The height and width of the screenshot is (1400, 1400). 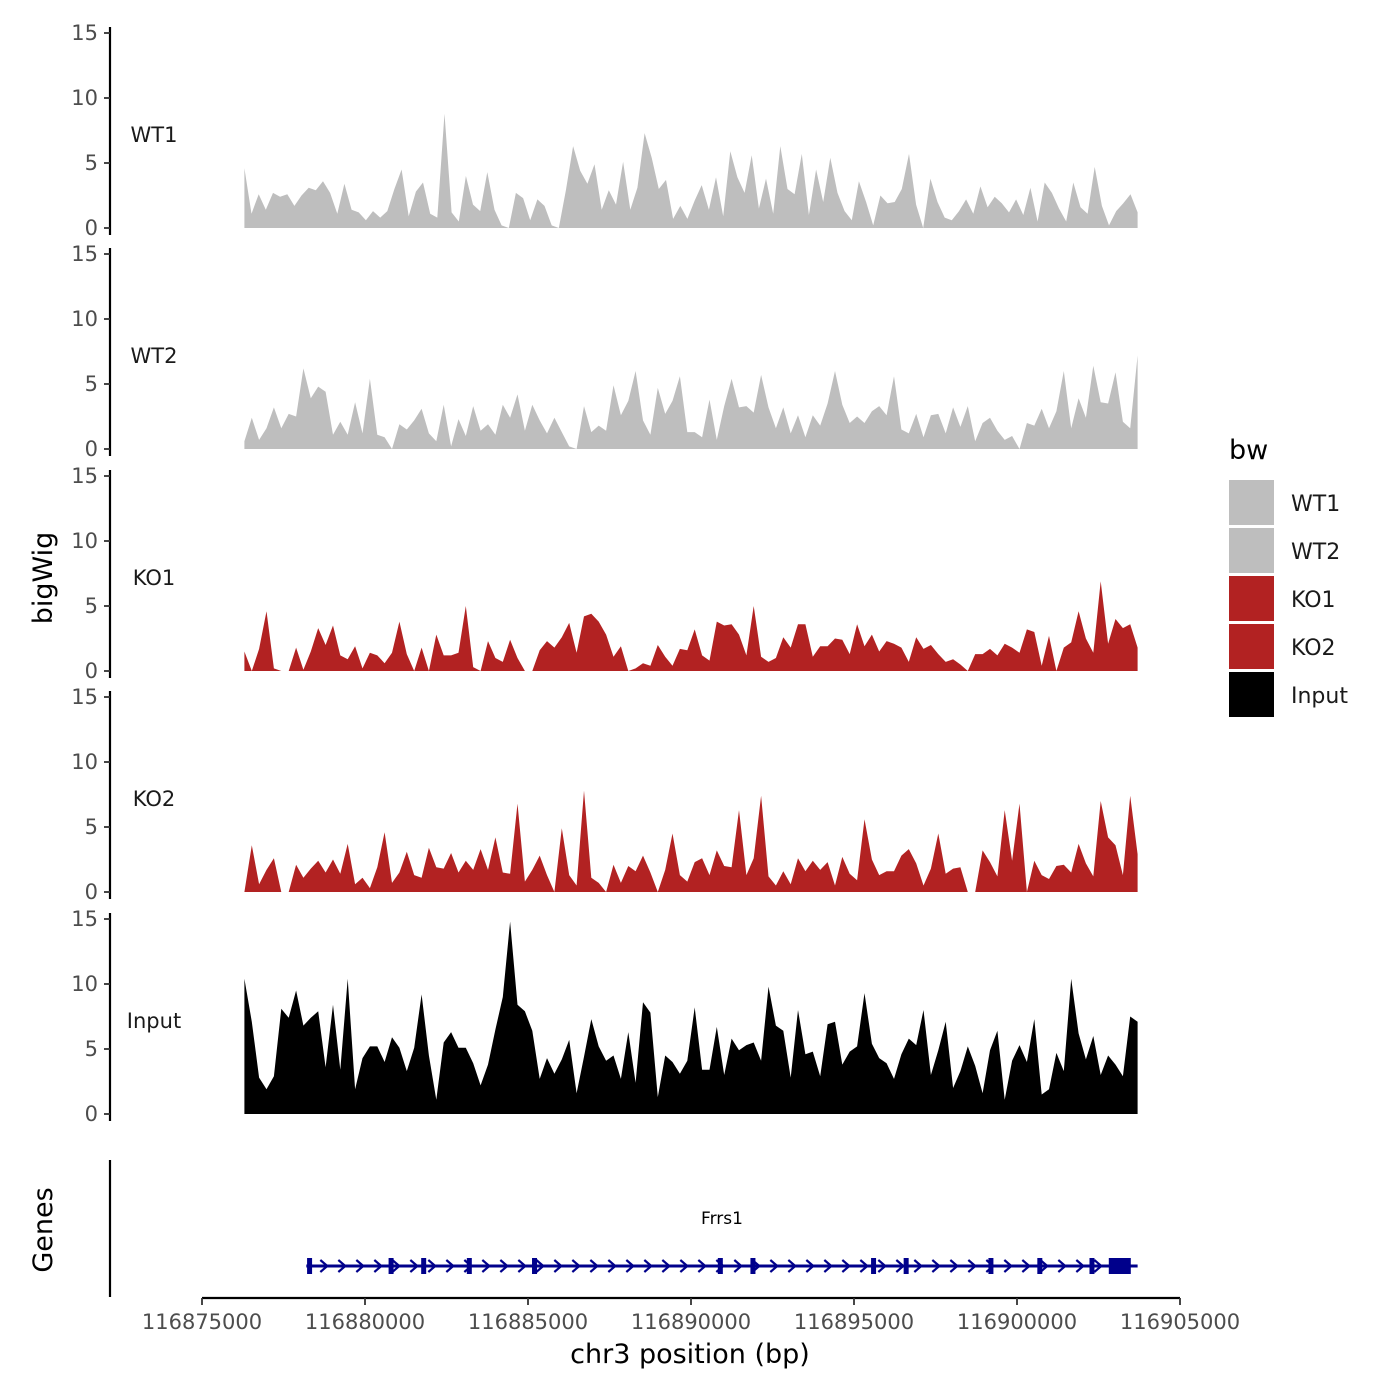 I want to click on track-label: WT2, so click(x=154, y=356).